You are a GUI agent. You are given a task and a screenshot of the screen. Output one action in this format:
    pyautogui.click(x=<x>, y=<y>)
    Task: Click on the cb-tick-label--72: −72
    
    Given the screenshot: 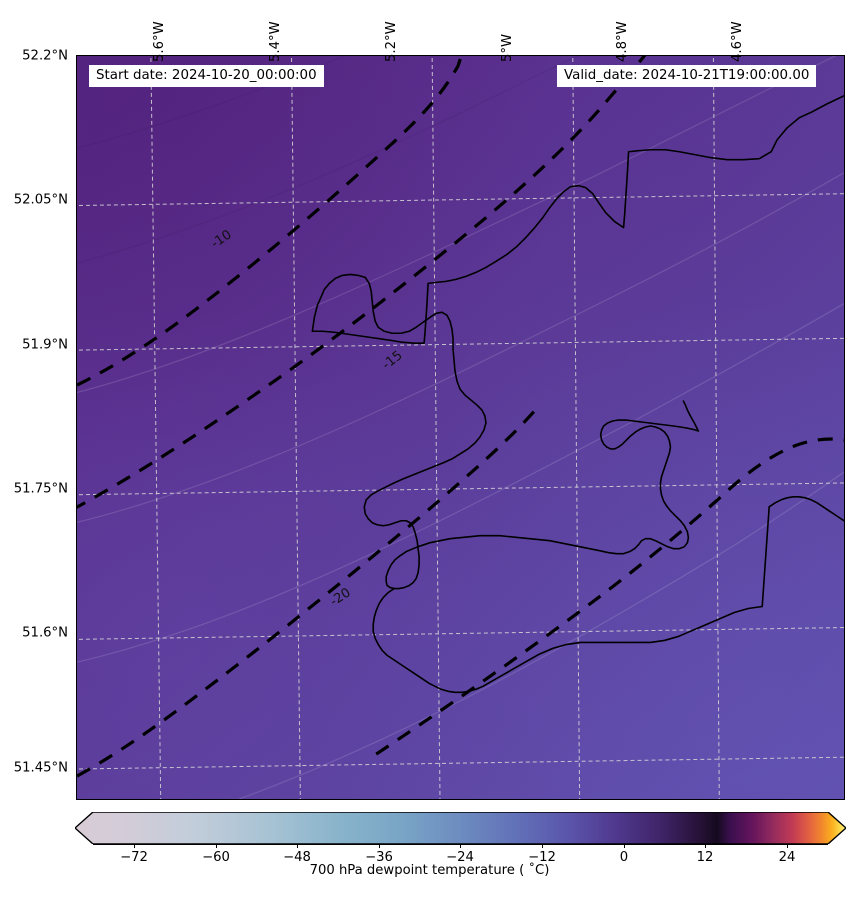 What is the action you would take?
    pyautogui.click(x=134, y=857)
    